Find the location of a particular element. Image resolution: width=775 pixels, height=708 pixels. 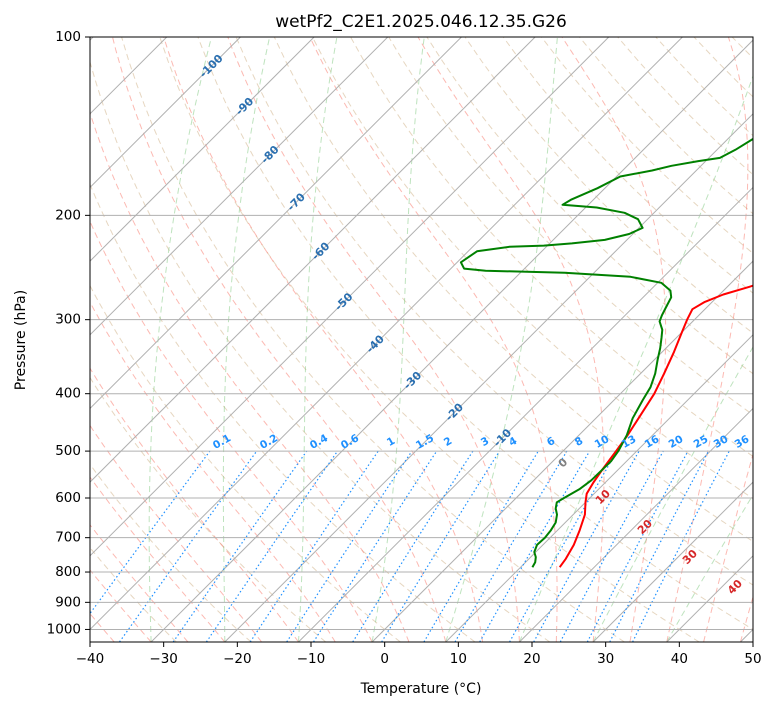

temperature-line is located at coordinates (655, 426).